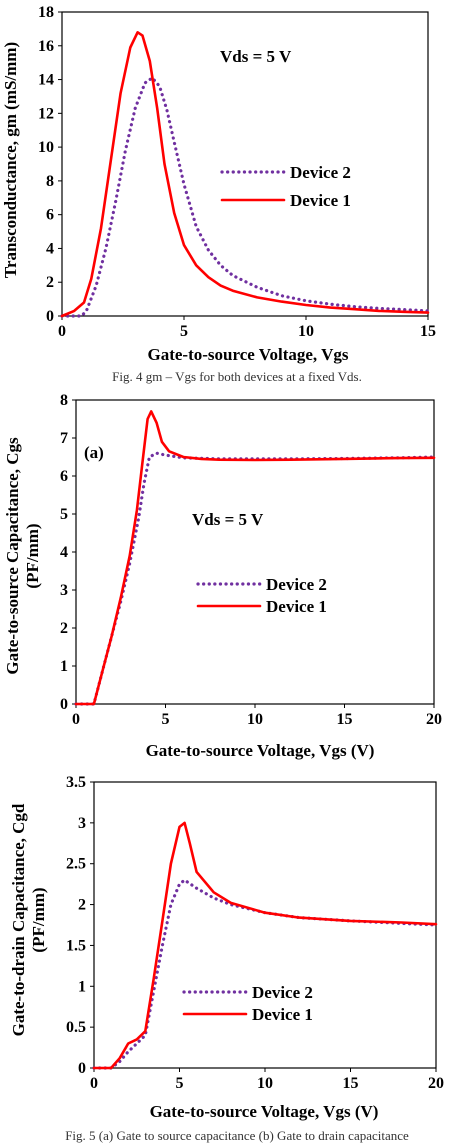 Image resolution: width=474 pixels, height=1145 pixels. Describe the element at coordinates (76, 945) in the screenshot. I see `y-tick-label: 1.5` at that location.